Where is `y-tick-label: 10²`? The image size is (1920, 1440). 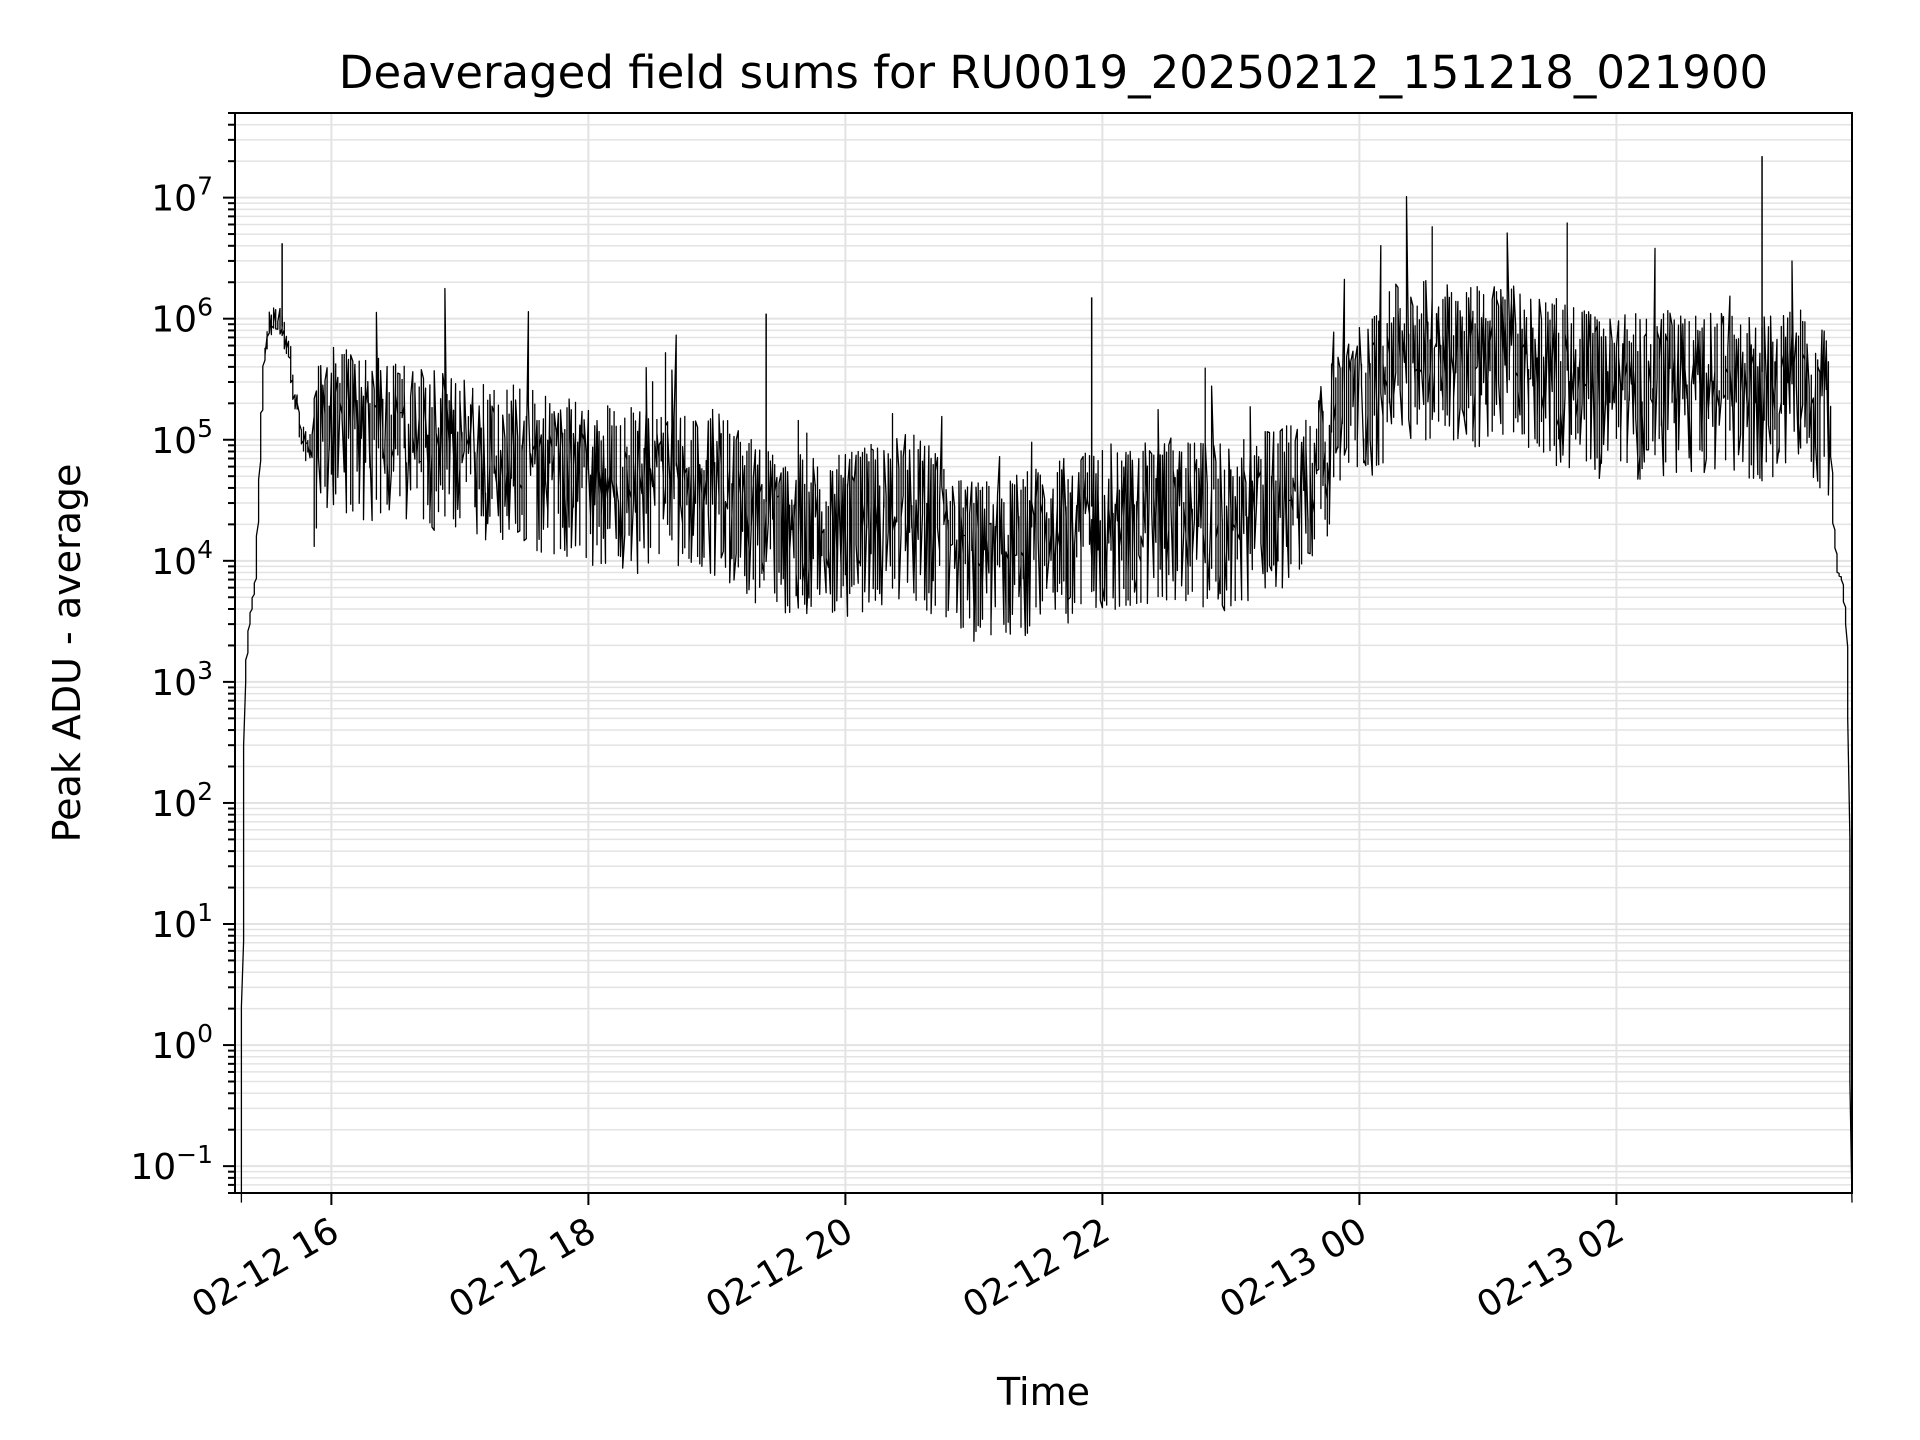
y-tick-label: 10² is located at coordinates (182, 801).